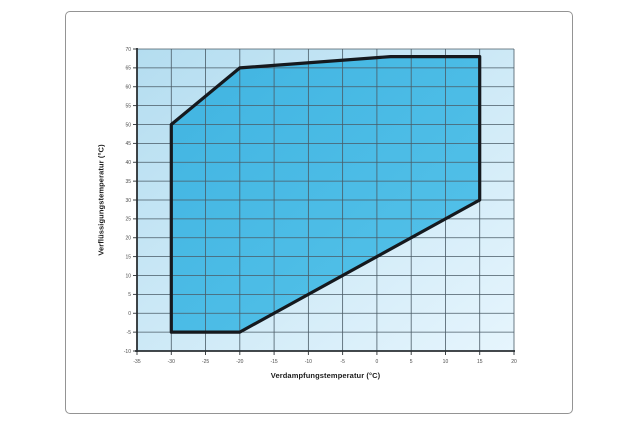 The height and width of the screenshot is (427, 640). Describe the element at coordinates (128, 201) in the screenshot. I see `y-axis-tick-label: 30` at that location.